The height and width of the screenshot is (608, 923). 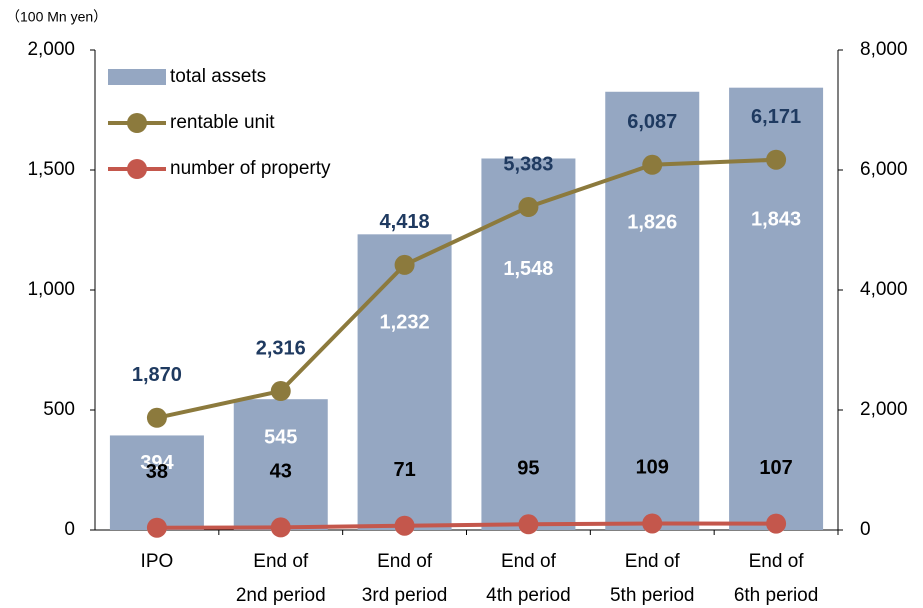 What do you see at coordinates (137, 77) in the screenshot?
I see `legend-swatch` at bounding box center [137, 77].